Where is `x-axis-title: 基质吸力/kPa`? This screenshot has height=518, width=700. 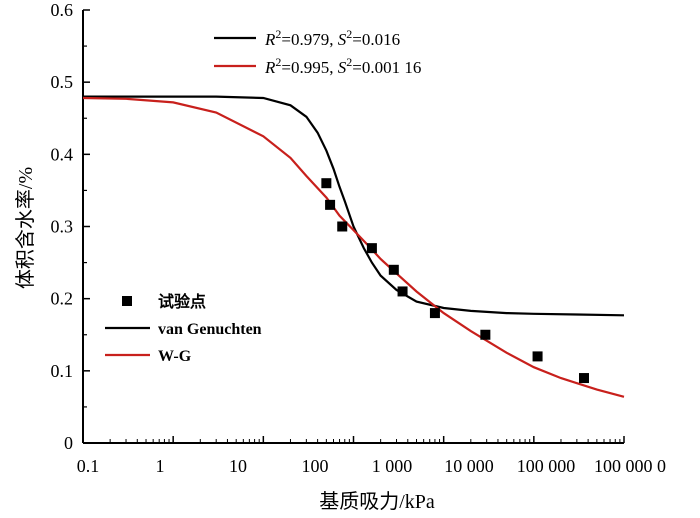 x-axis-title: 基质吸力/kPa is located at coordinates (377, 501).